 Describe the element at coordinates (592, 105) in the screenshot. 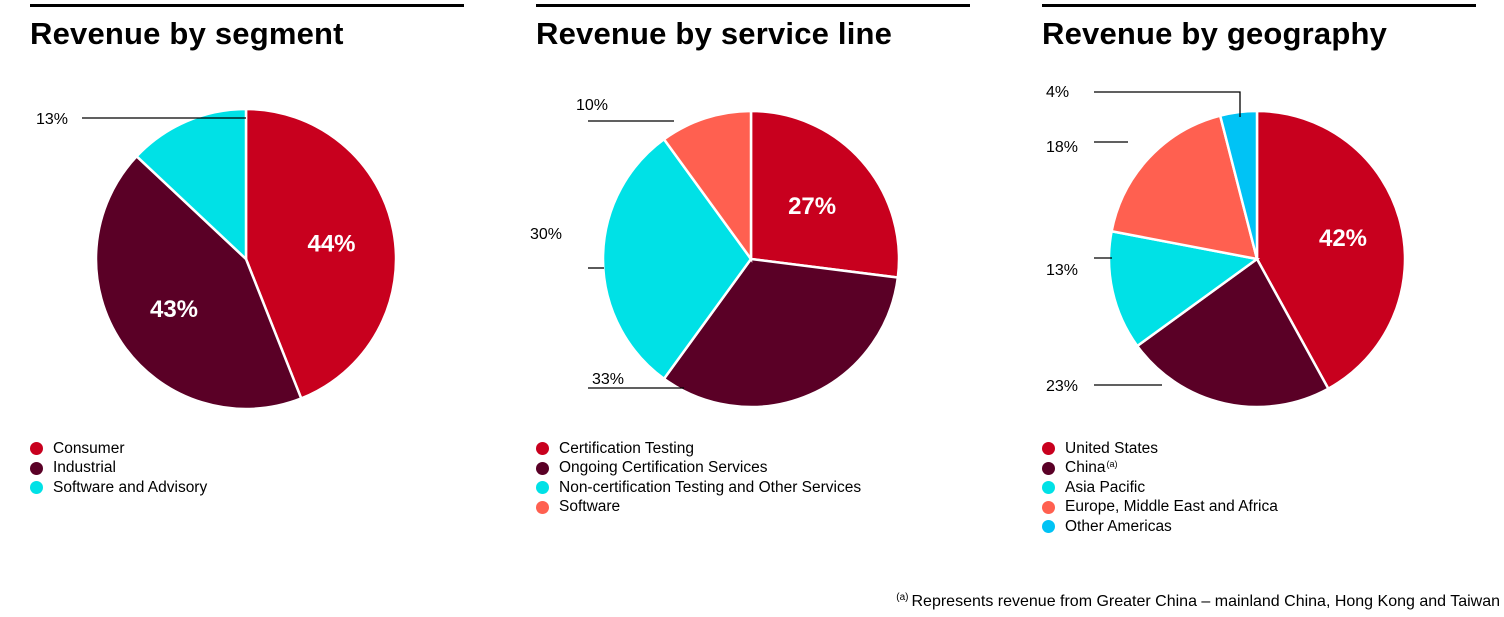

I see `data-label: 10%` at that location.